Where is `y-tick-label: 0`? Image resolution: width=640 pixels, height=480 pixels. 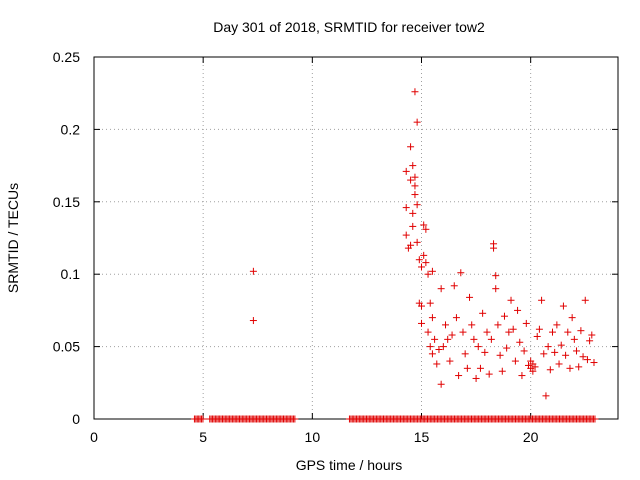 y-tick-label: 0 is located at coordinates (76, 419).